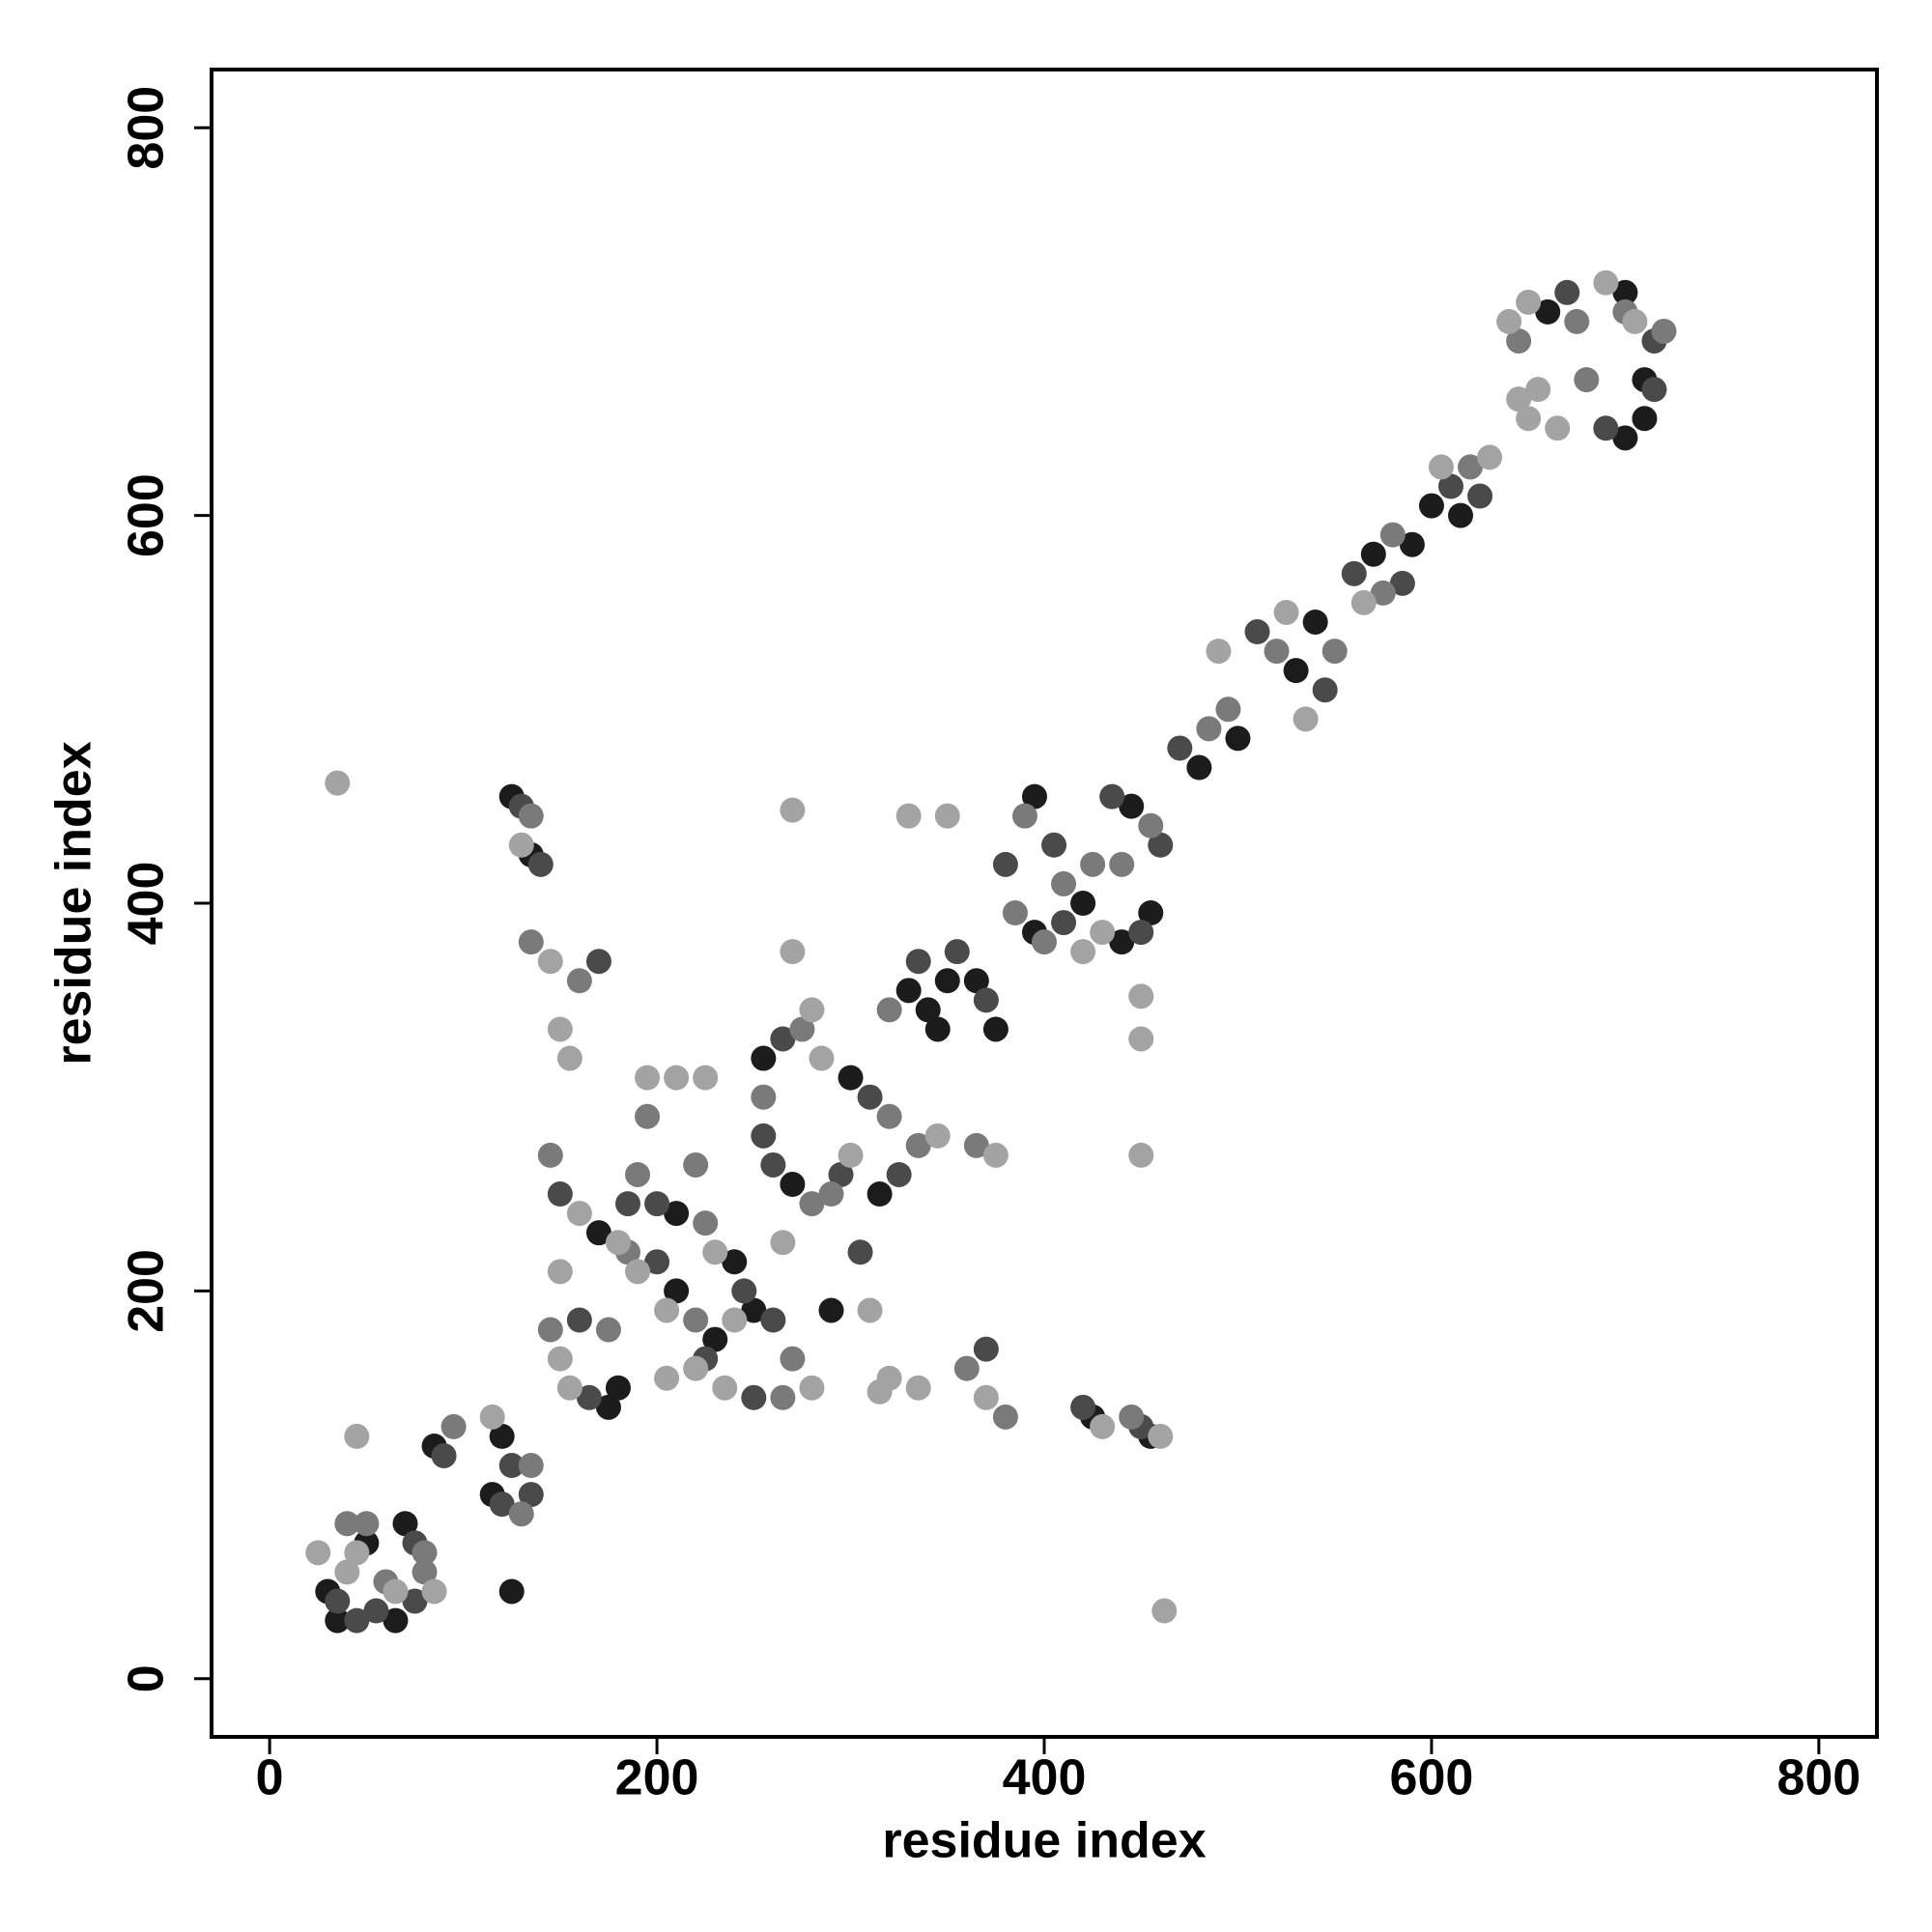 The image size is (1932, 1932). What do you see at coordinates (657, 1778) in the screenshot?
I see `x-tick-label: 200` at bounding box center [657, 1778].